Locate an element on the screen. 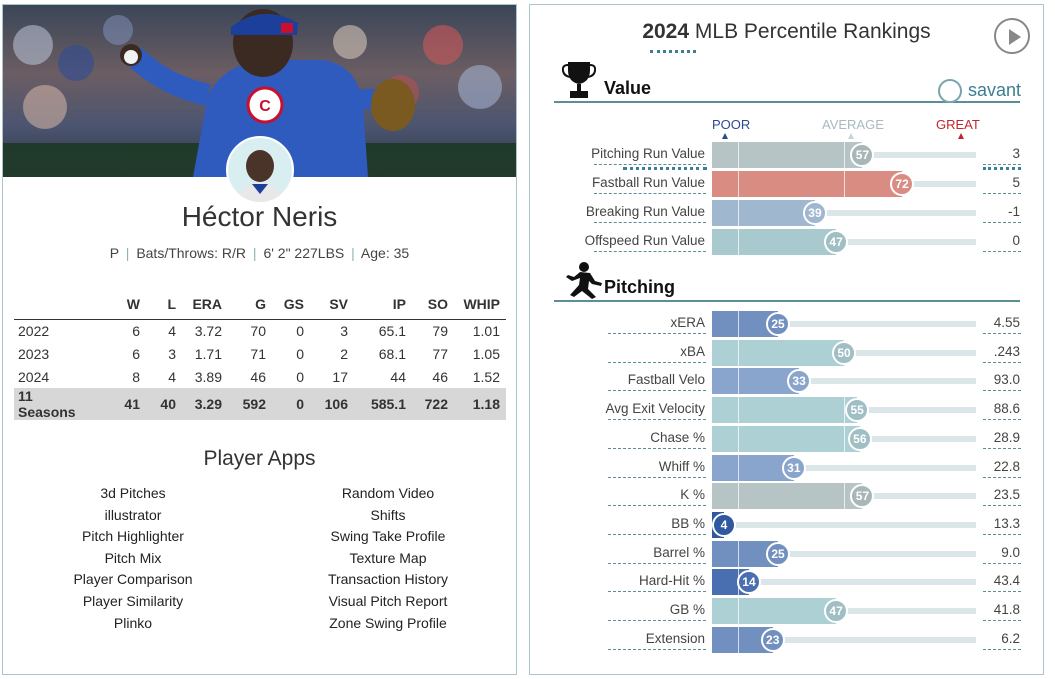  app-link-texture-map: Texture Map is located at coordinates (388, 557).